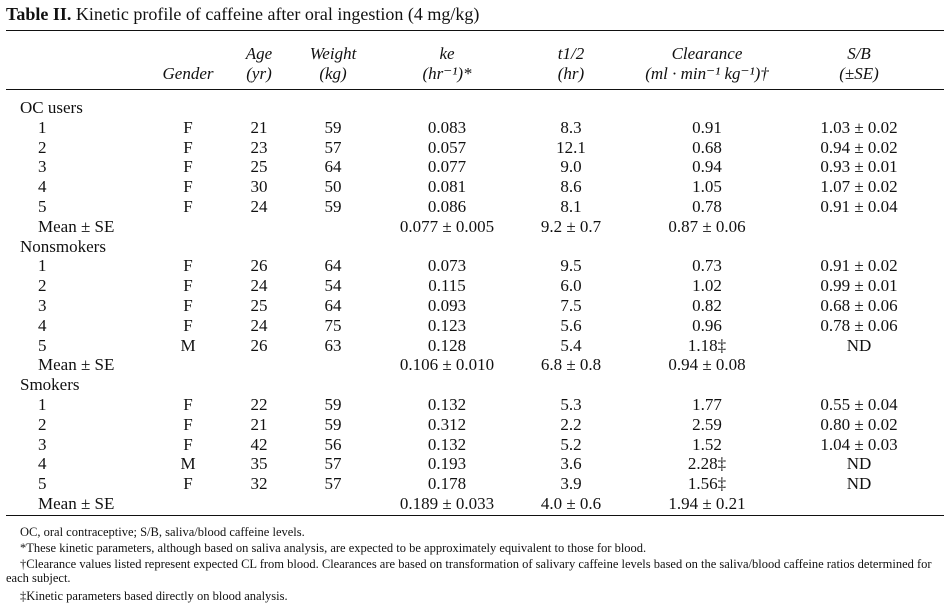 Image resolution: width=949 pixels, height=610 pixels. I want to click on cell-ke: 0.132, so click(447, 444).